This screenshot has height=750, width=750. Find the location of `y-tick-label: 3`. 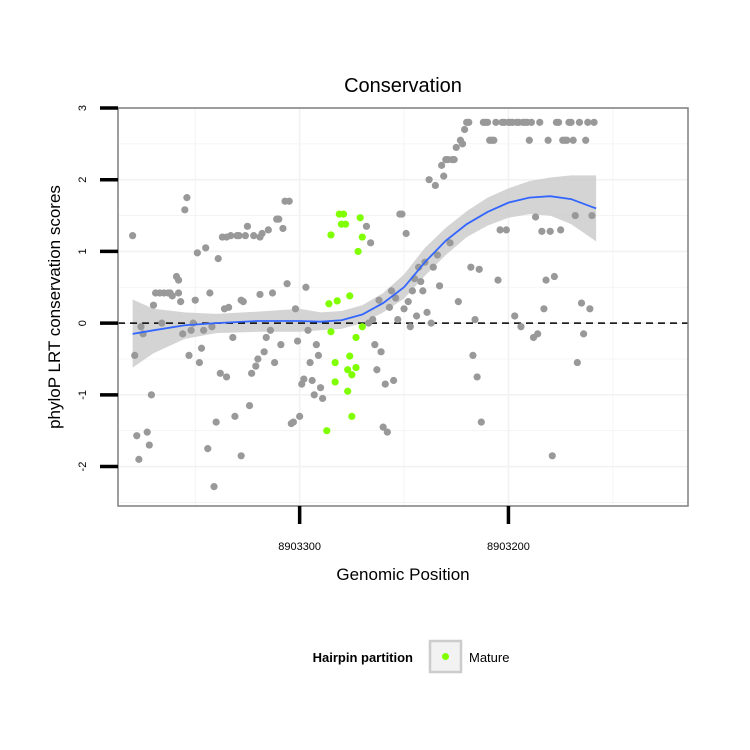

y-tick-label: 3 is located at coordinates (83, 108).